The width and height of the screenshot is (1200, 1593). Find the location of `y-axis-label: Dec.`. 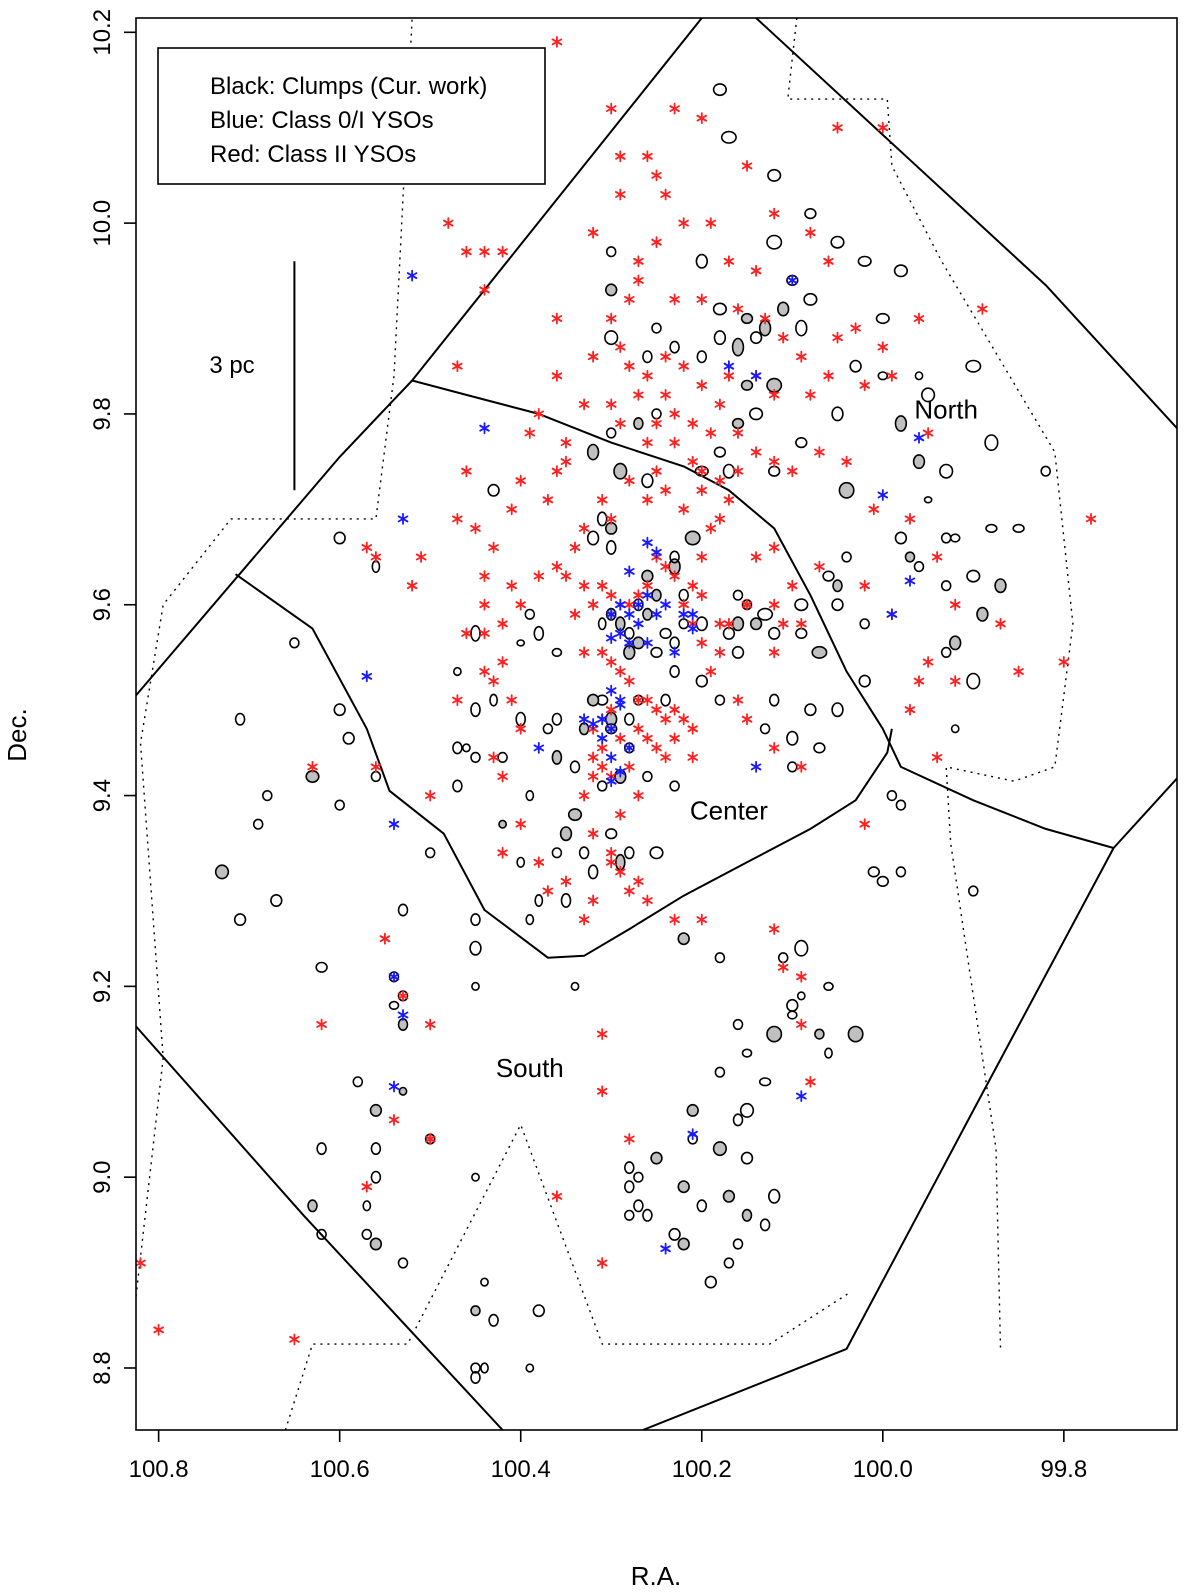

y-axis-label: Dec. is located at coordinates (17, 734).